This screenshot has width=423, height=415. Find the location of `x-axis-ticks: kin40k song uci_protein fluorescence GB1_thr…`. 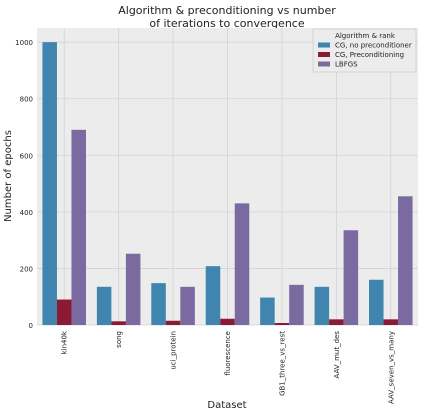

x-axis-ticks: kin40k song uci_protein fluorescence GB1_thr… is located at coordinates (228, 367).